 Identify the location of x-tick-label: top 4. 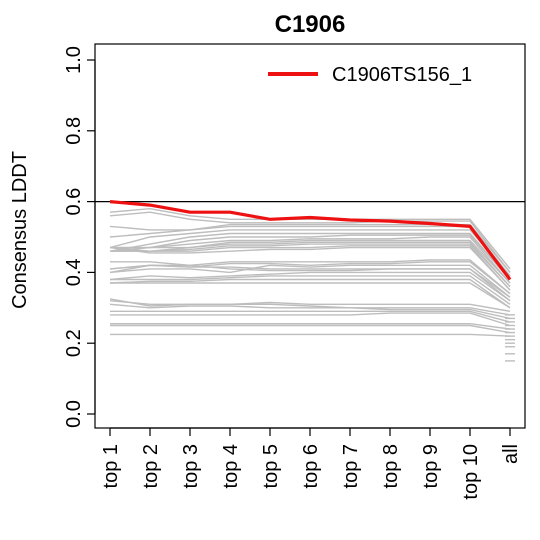
(231, 466).